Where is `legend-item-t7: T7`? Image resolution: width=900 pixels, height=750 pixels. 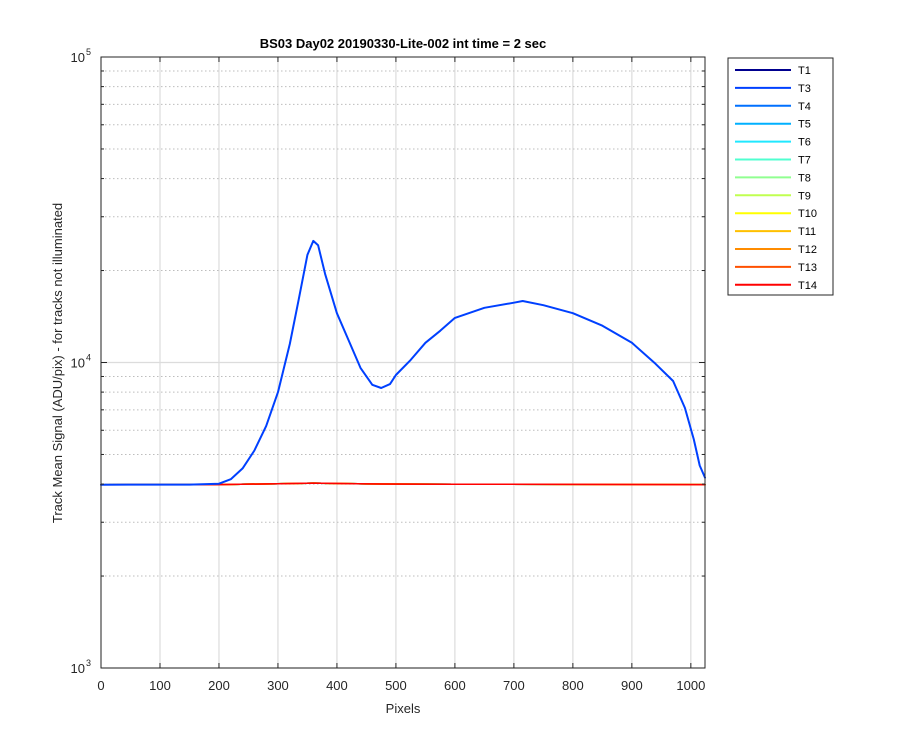
legend-item-t7: T7 is located at coordinates (773, 161).